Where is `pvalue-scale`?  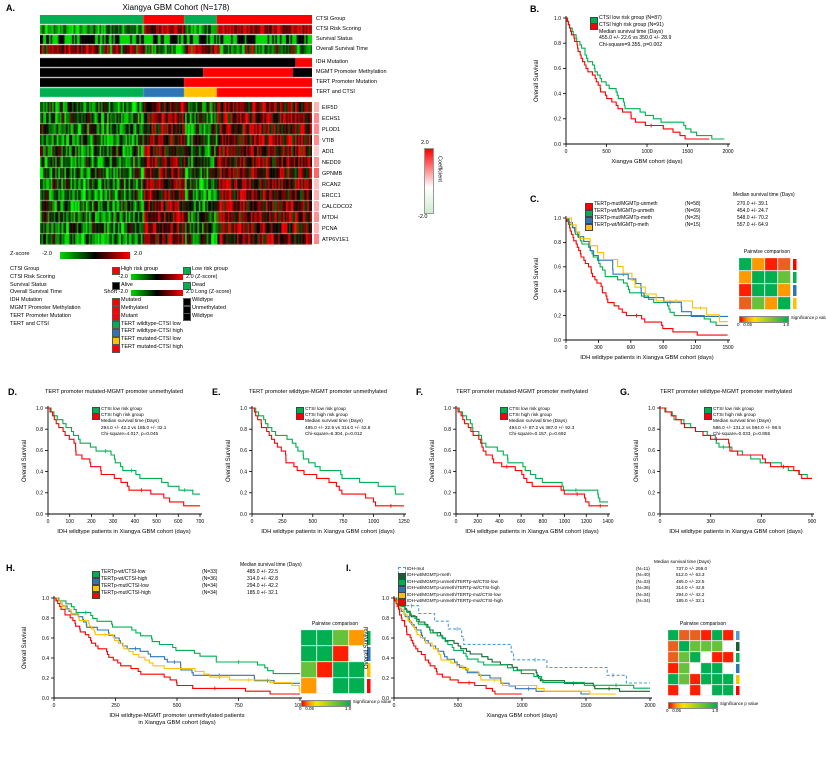 pvalue-scale is located at coordinates (693, 705).